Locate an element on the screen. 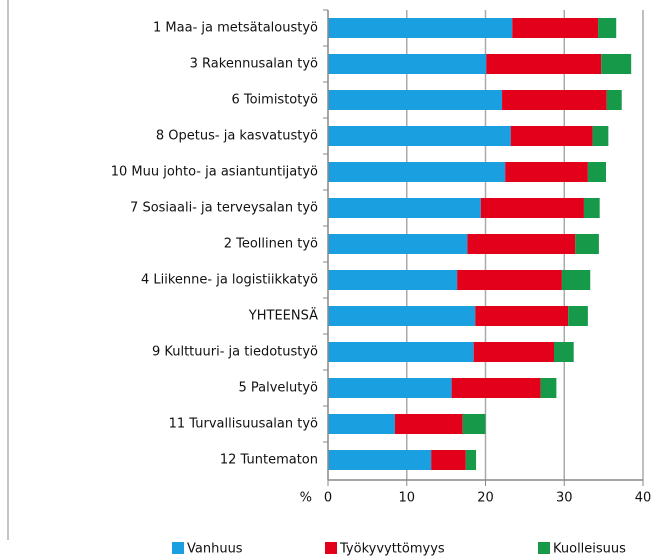  y-tick-label: 5 Palvelutyö is located at coordinates (278, 388).